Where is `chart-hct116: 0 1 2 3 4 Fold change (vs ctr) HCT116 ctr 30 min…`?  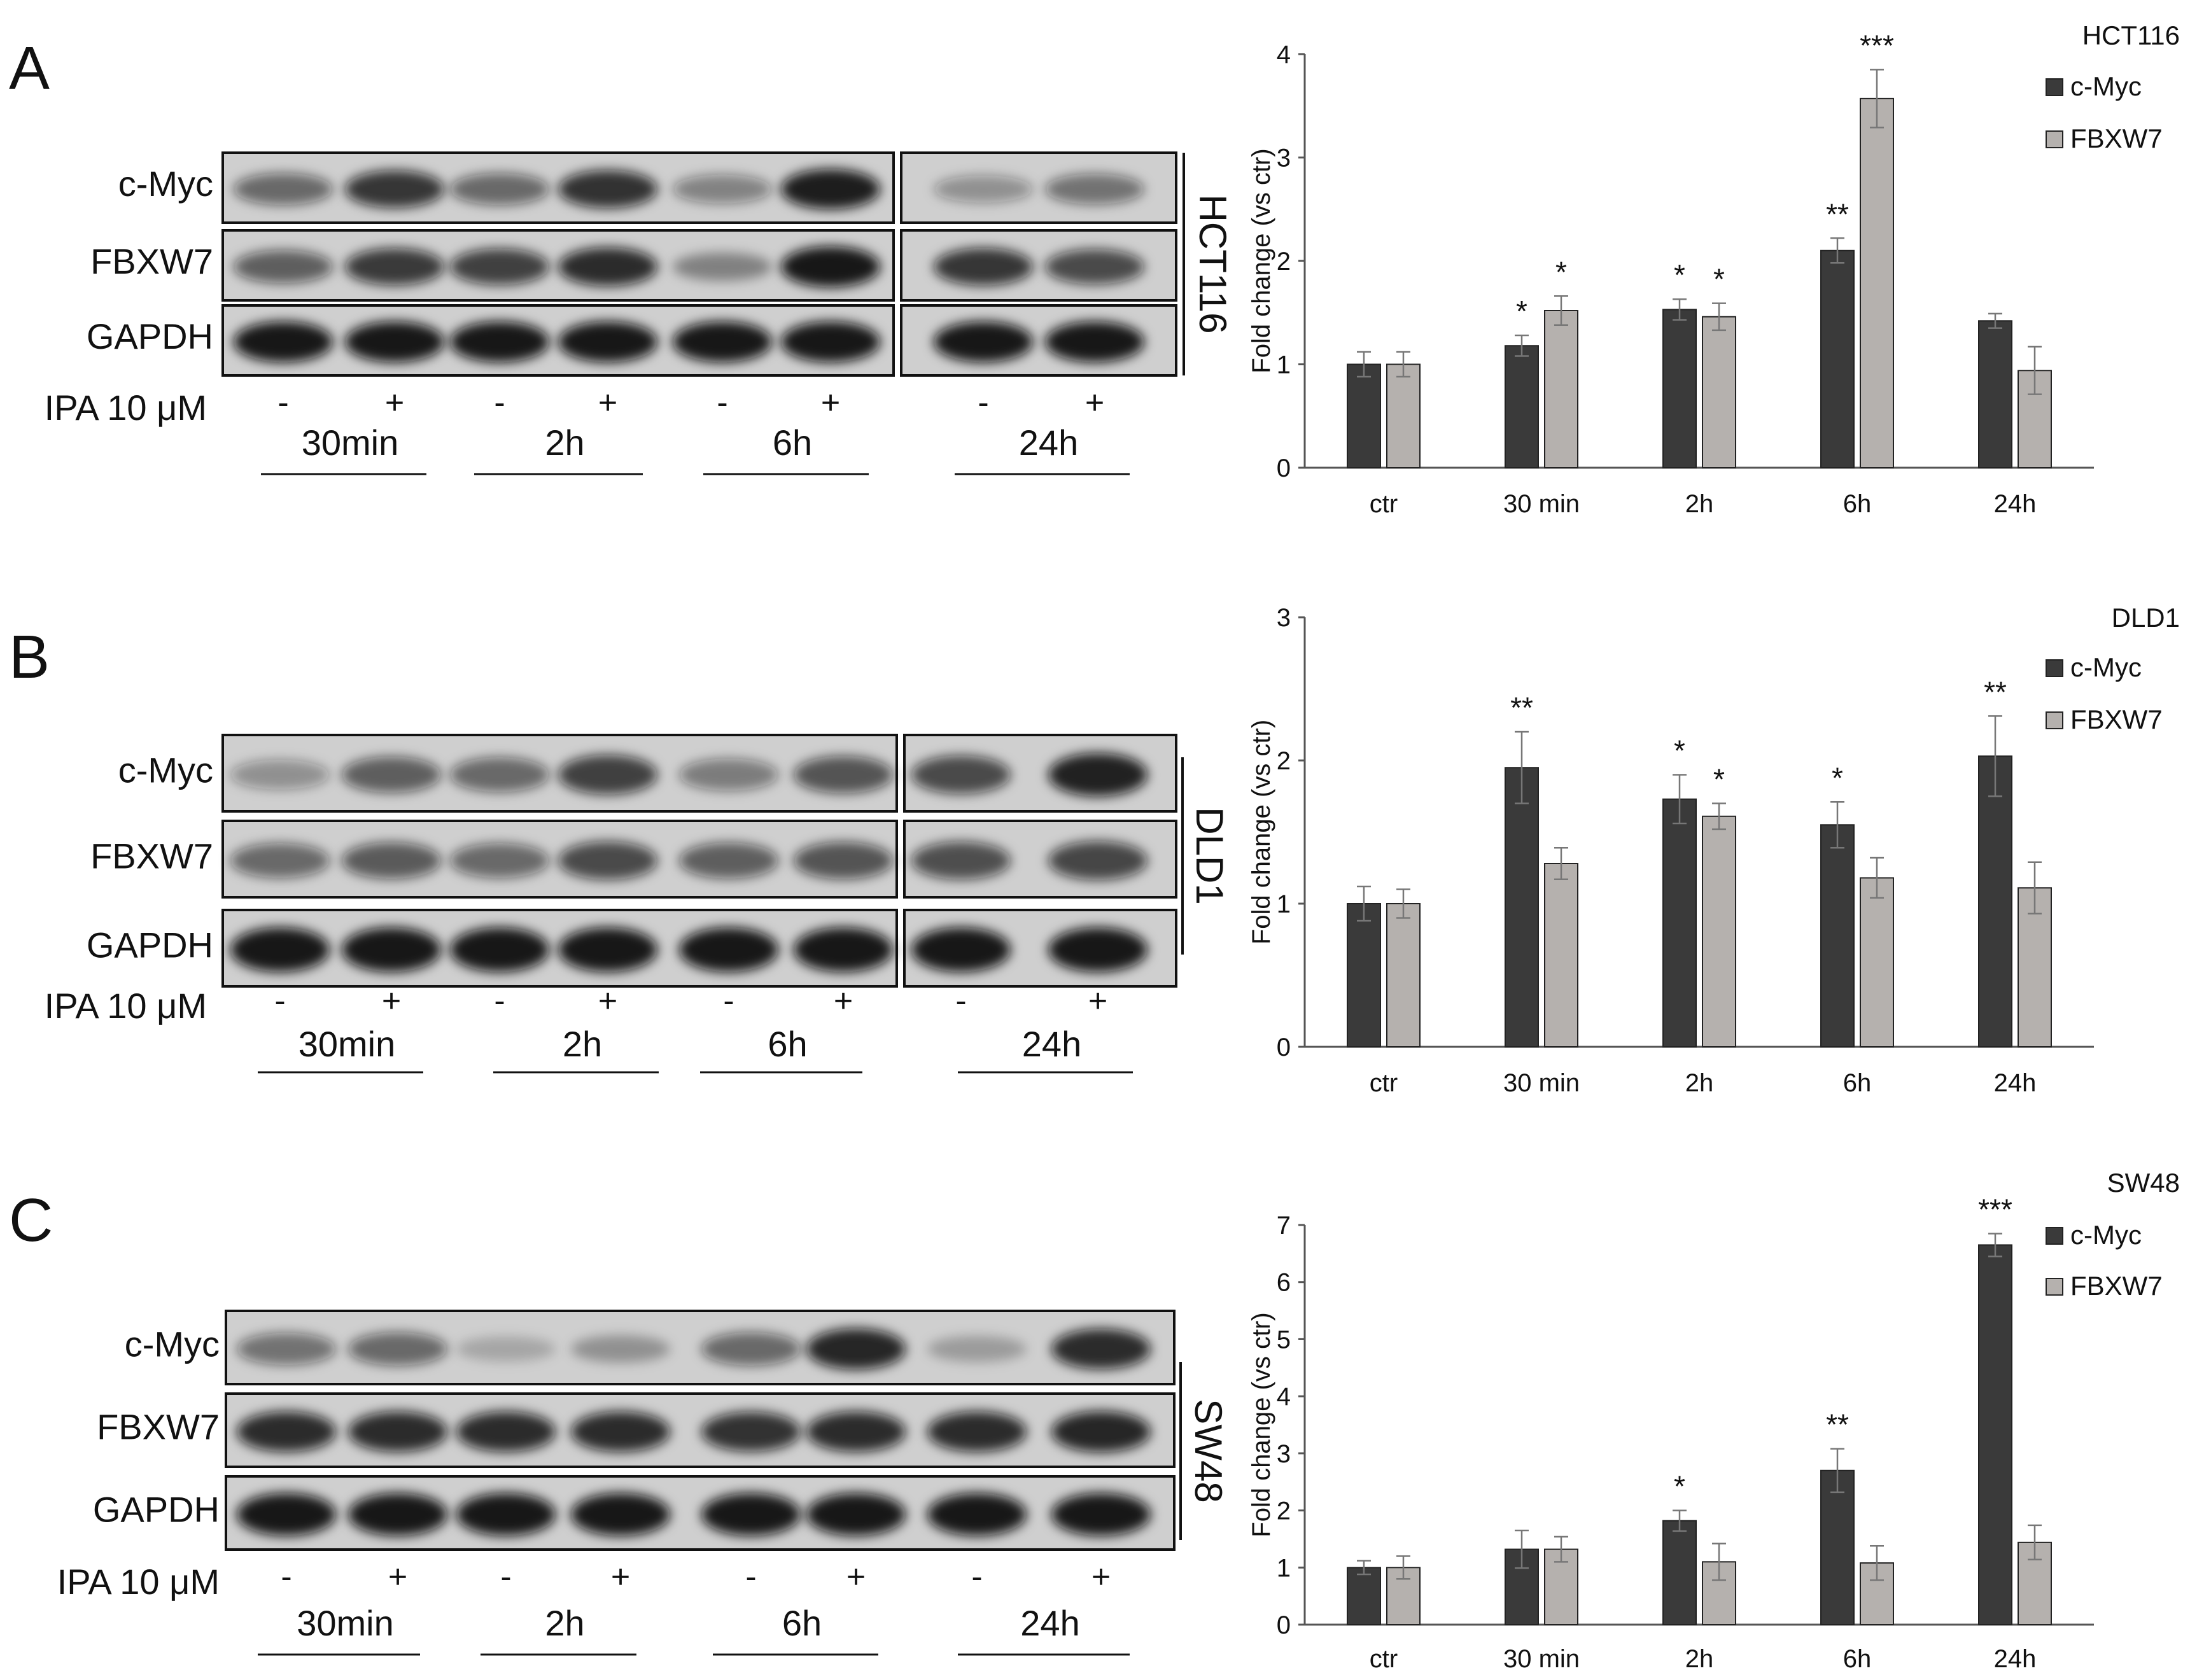 chart-hct116: 0 1 2 3 4 Fold change (vs ctr) HCT116 ctr 30 min… is located at coordinates (1713, 269).